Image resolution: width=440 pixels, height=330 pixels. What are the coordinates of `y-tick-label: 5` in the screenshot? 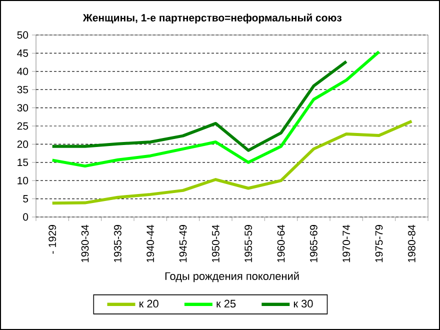 It's located at (25, 198).